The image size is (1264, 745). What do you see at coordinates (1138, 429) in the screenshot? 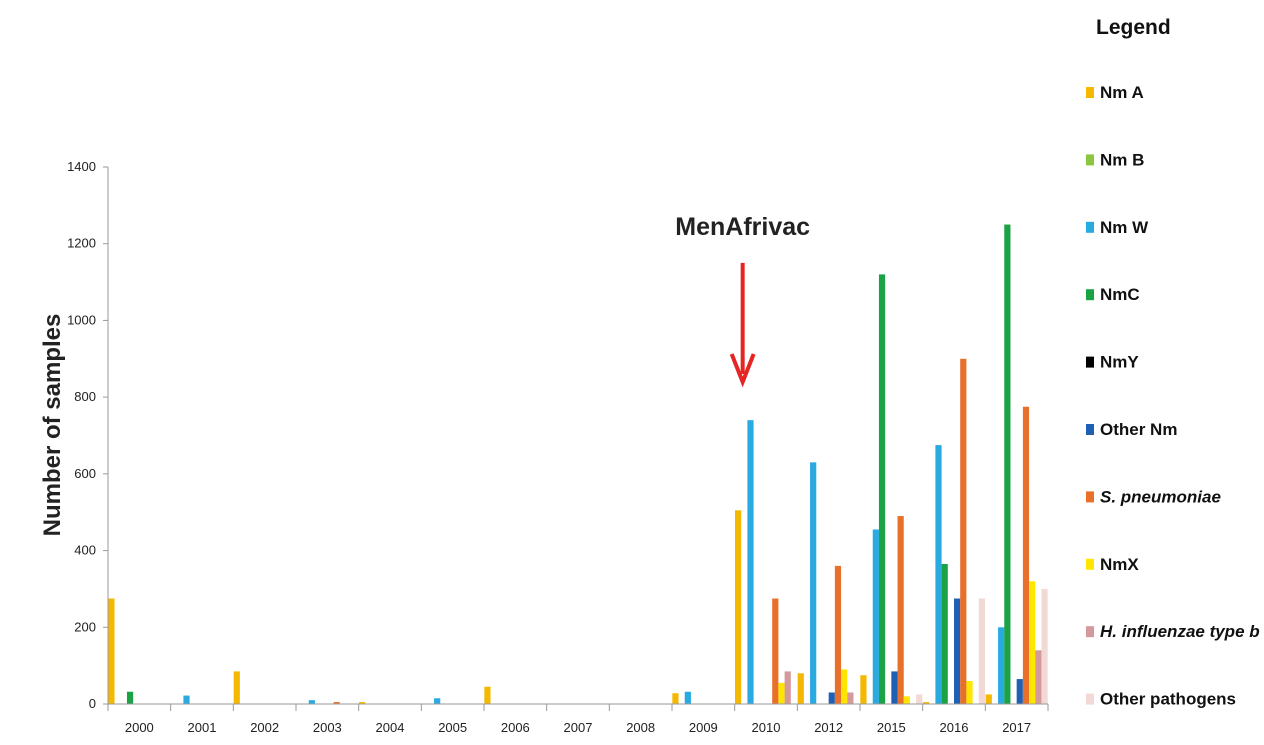
I see `legend-label: Other Nm` at bounding box center [1138, 429].